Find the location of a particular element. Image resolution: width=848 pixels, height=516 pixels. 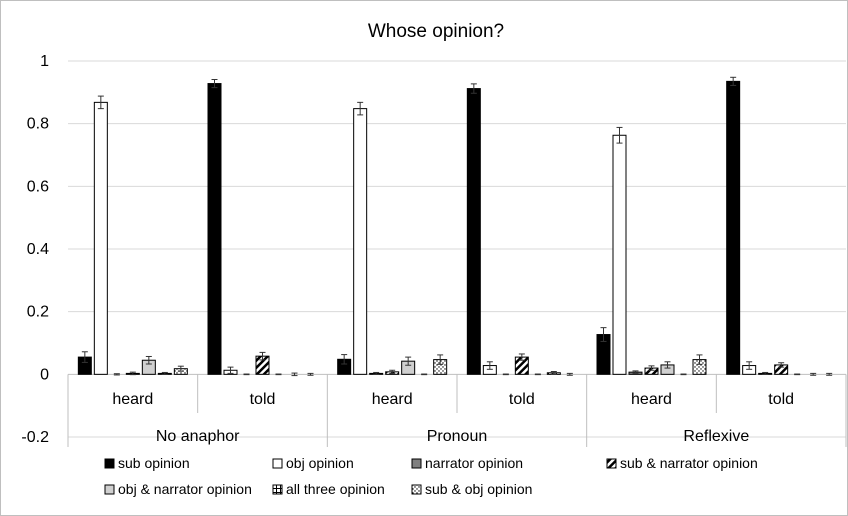

group-label: Pronoun is located at coordinates (457, 436).